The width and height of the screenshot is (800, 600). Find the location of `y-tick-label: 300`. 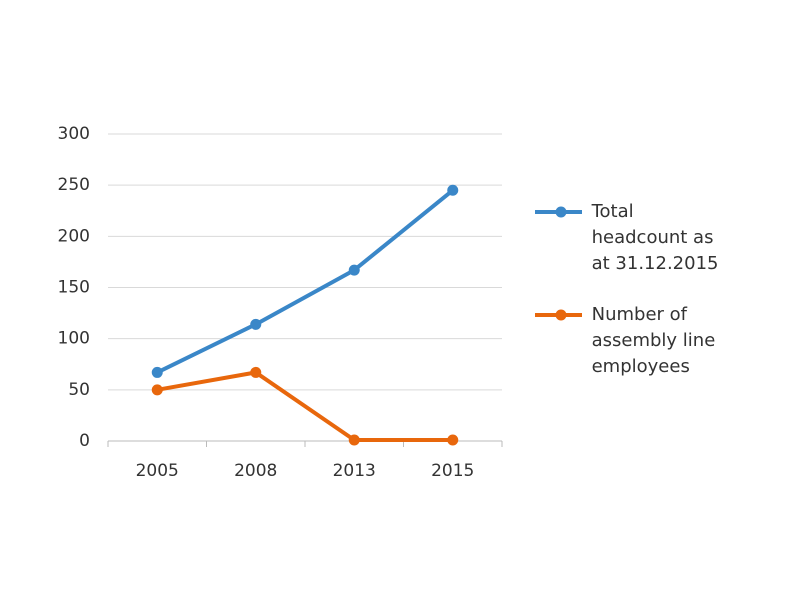

y-tick-label: 300 is located at coordinates (74, 134).